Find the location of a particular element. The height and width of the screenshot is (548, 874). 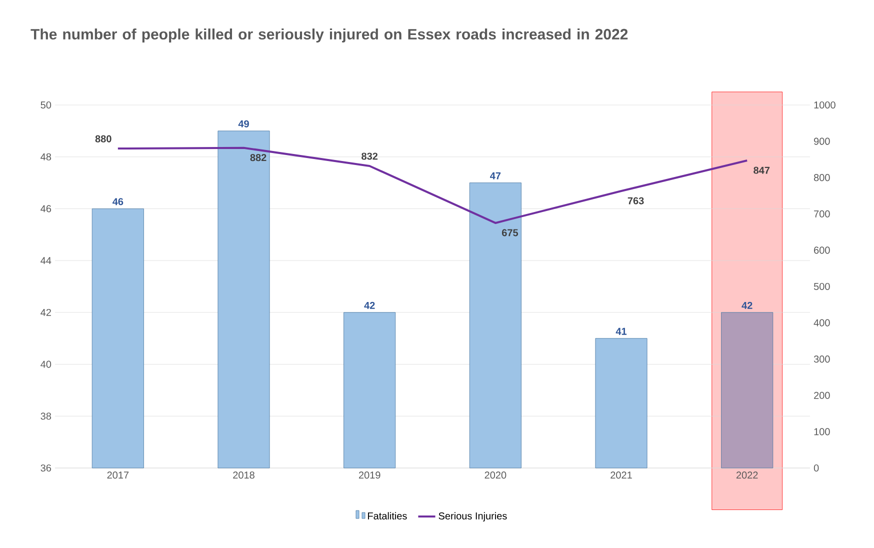

y2-tick-label: 800 is located at coordinates (822, 178).